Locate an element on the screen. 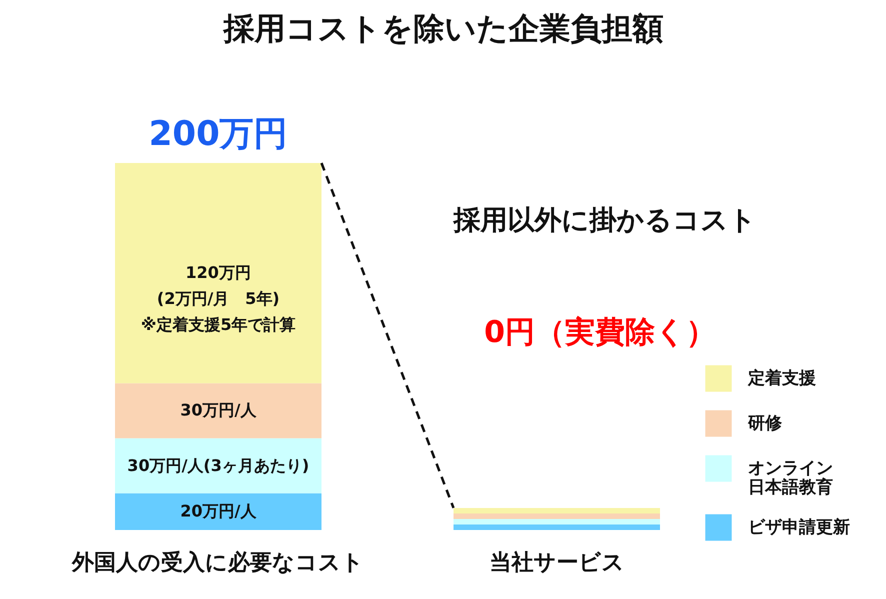  x-tick-label: 当社サービス is located at coordinates (556, 563).